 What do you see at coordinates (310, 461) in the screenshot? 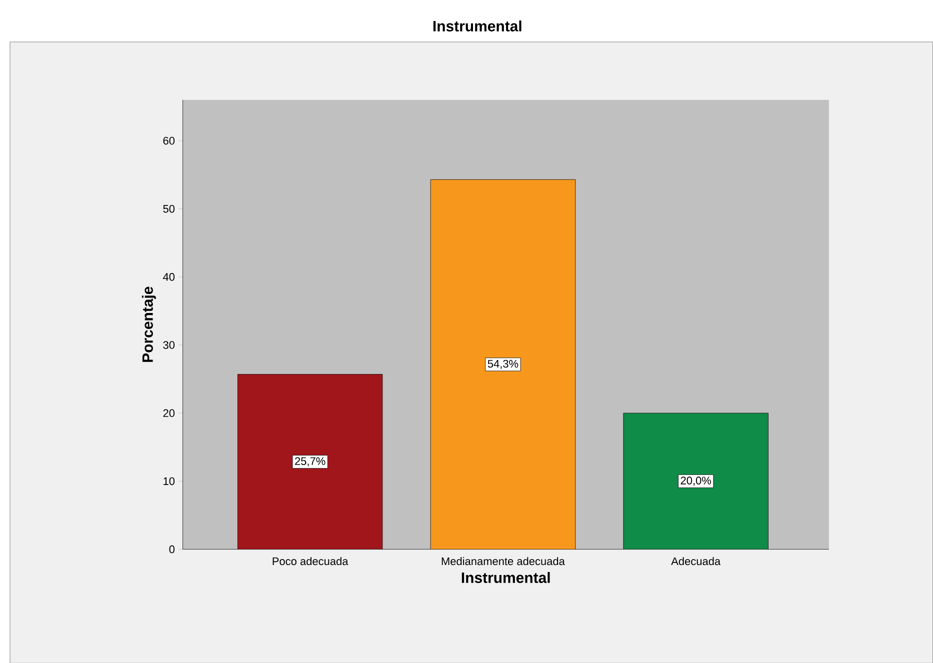
I see `data-label: 25,7%` at bounding box center [310, 461].